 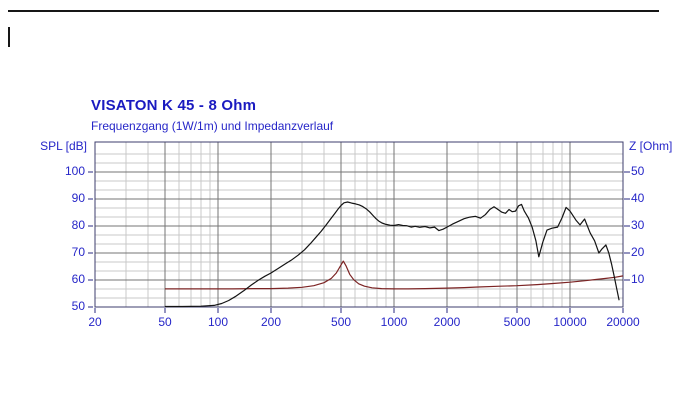 I want to click on y-left-tick-label: 50, so click(x=78, y=306).